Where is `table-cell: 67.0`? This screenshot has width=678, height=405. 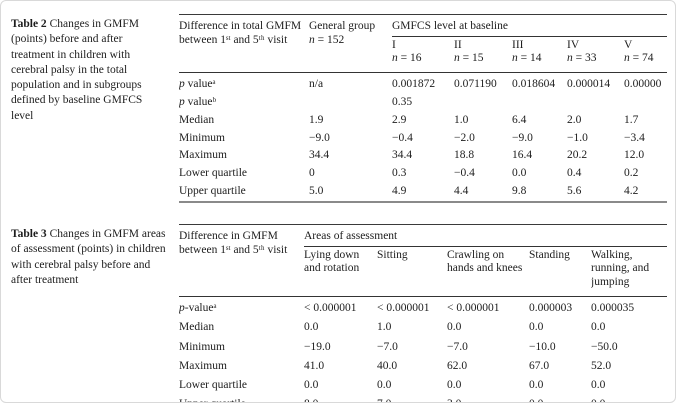
table-cell: 67.0 is located at coordinates (539, 365).